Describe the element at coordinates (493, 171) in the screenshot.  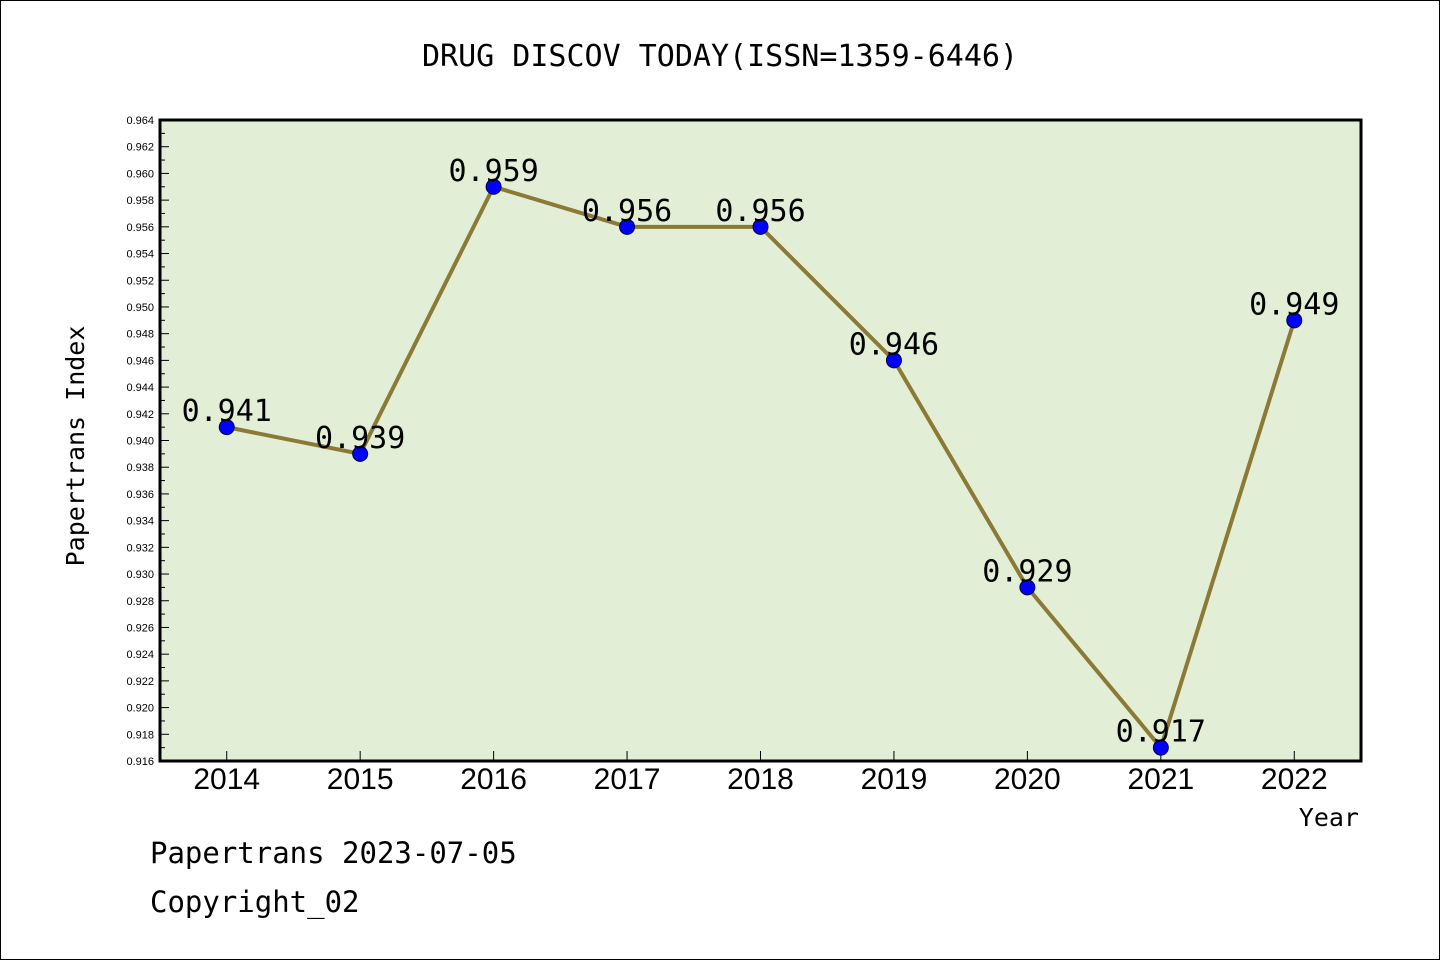
I see `data-label: 0.959` at that location.